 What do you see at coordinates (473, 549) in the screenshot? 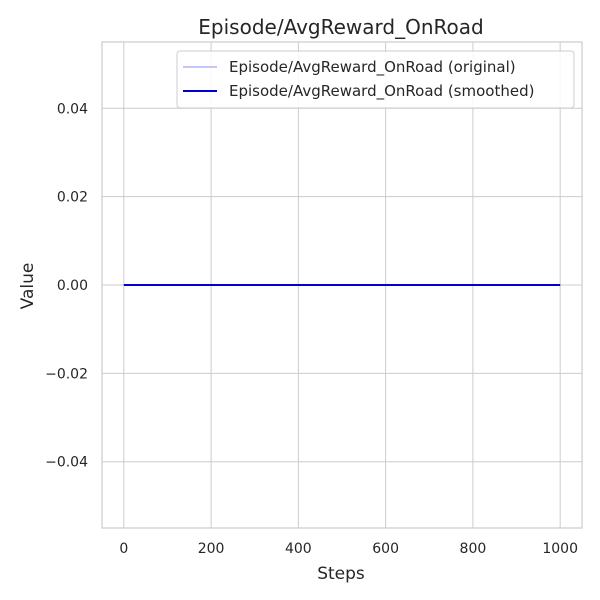
I see `x-tick-label: 800` at bounding box center [473, 549].